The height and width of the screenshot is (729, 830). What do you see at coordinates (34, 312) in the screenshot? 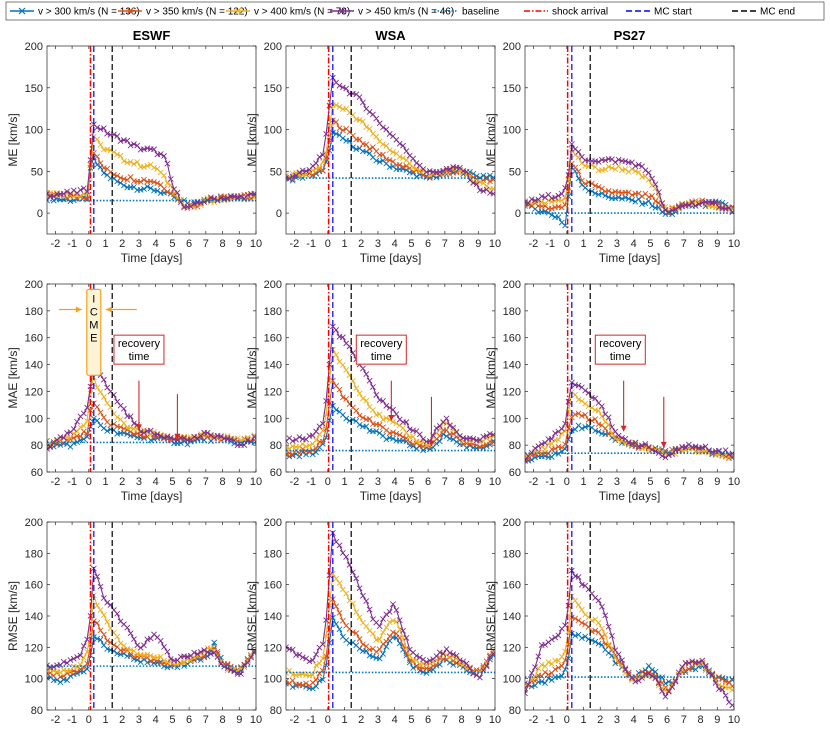
I see `y-tick-label: 180` at bounding box center [34, 312].